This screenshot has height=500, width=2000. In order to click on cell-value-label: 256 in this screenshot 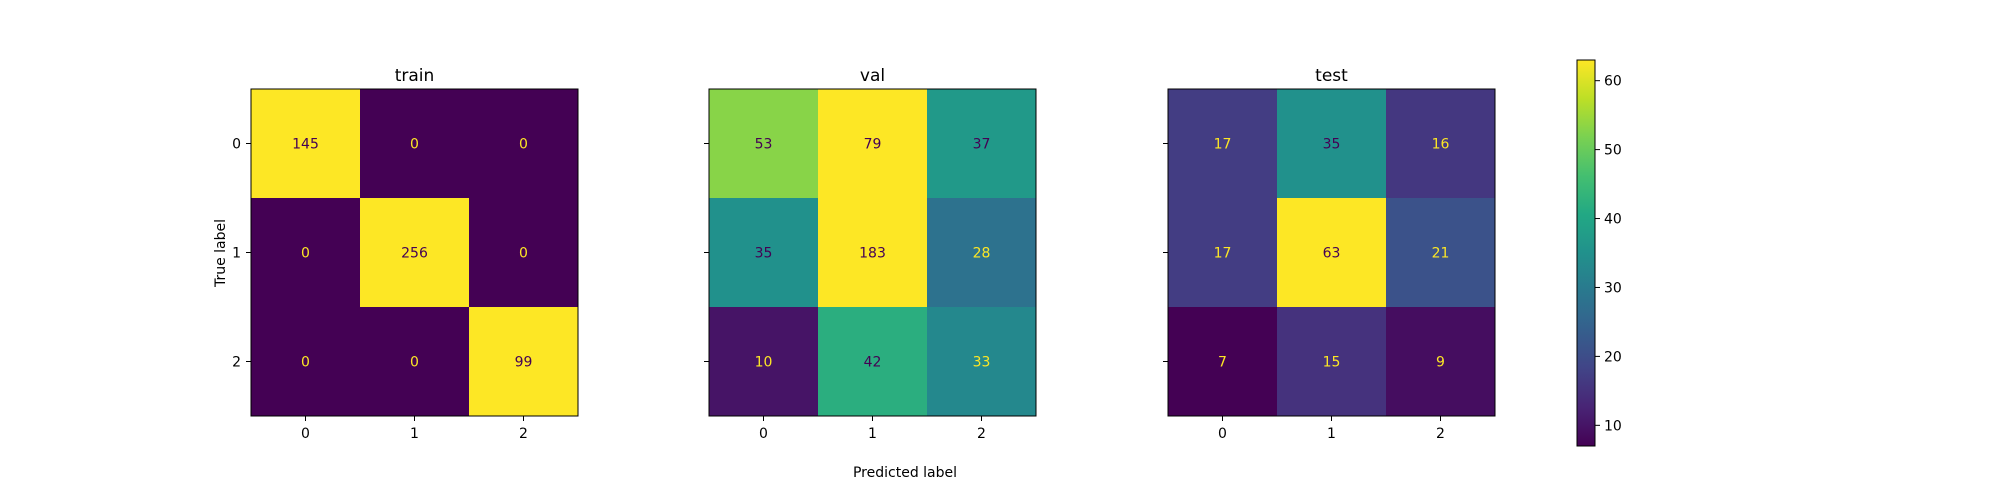, I will do `click(414, 254)`.